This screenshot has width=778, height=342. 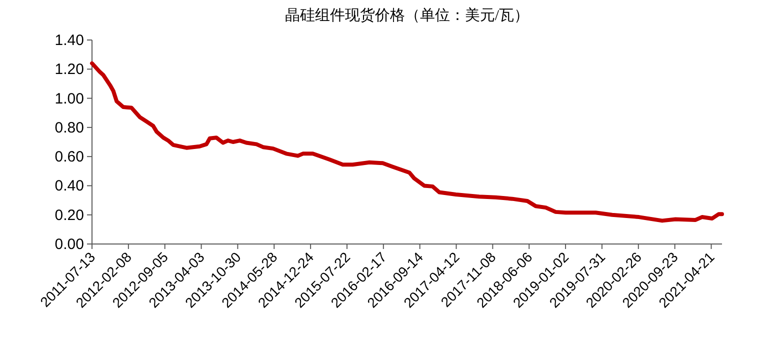 What do you see at coordinates (69, 127) in the screenshot?
I see `y-tick-label: 0.80` at bounding box center [69, 127].